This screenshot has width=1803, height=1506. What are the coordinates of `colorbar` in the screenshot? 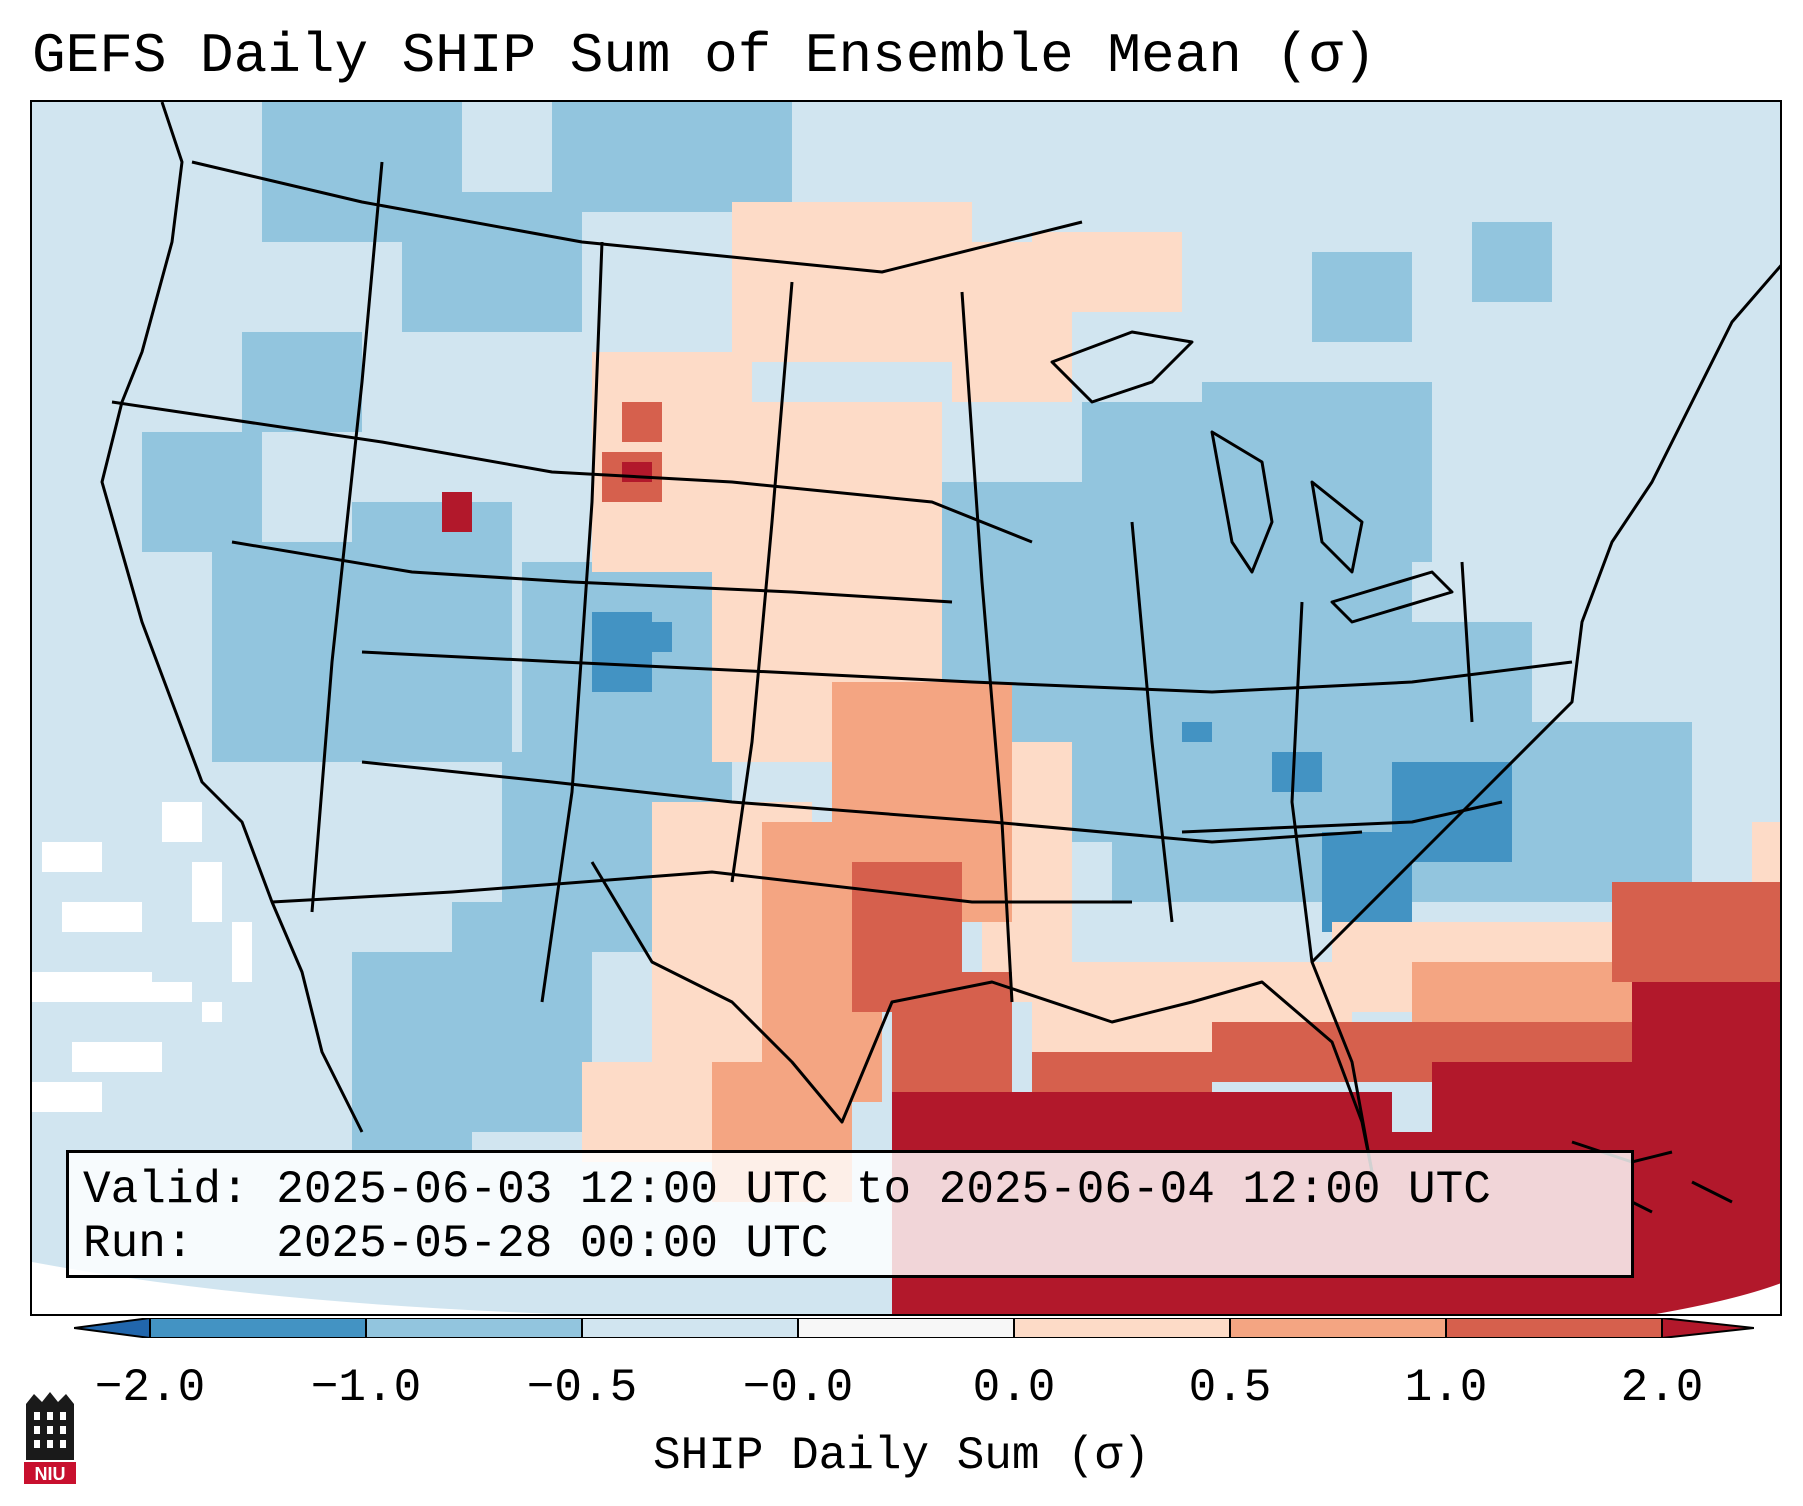 It's located at (914, 1328).